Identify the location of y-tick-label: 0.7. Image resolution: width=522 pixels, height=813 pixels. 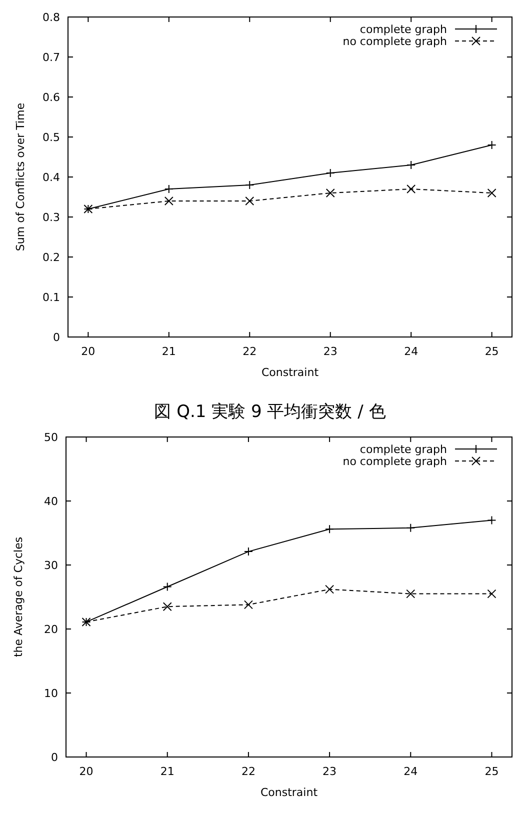
(51, 57).